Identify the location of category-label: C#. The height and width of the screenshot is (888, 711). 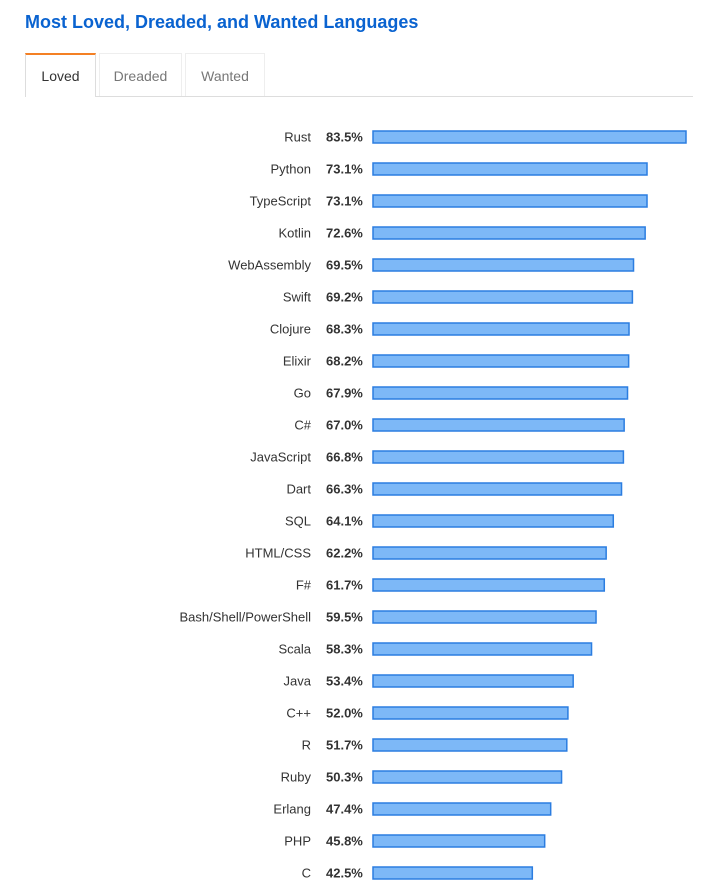
(302, 425).